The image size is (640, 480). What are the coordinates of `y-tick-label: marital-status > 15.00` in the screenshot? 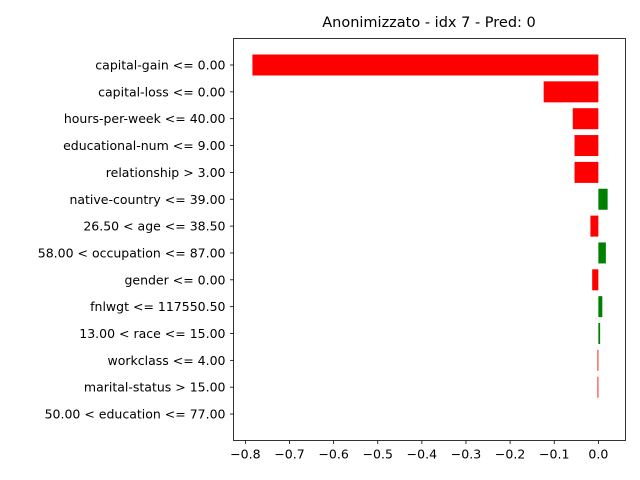 It's located at (155, 387).